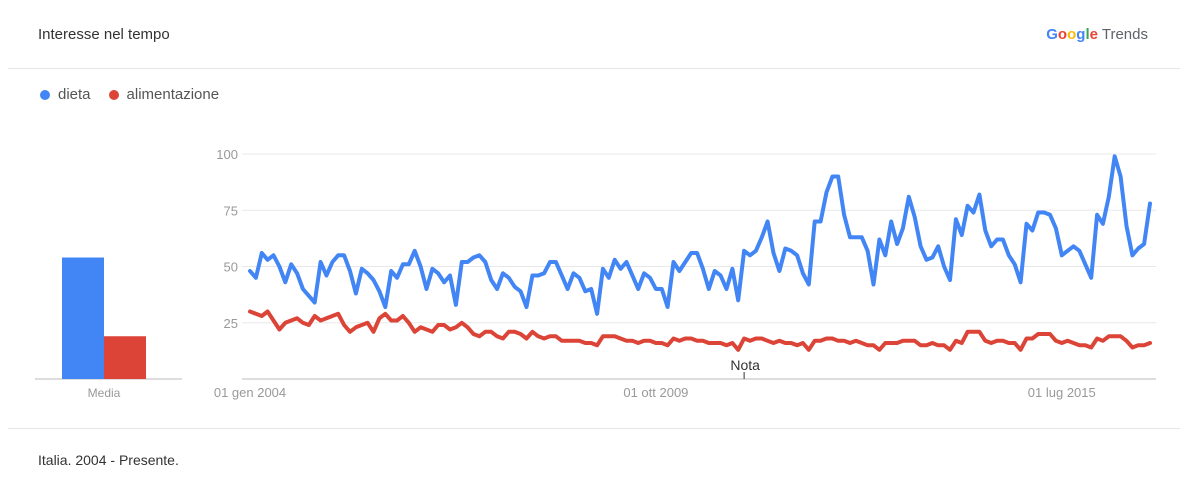 This screenshot has width=1188, height=484. What do you see at coordinates (594, 428) in the screenshot?
I see `footer-divider` at bounding box center [594, 428].